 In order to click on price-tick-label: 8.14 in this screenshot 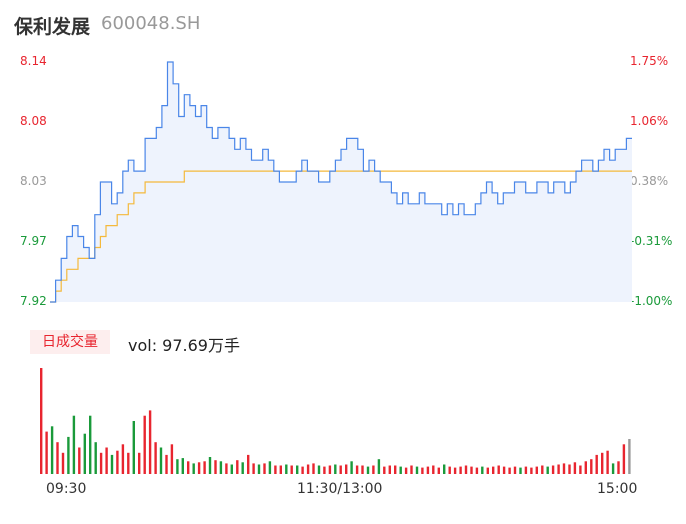, I will do `click(33, 61)`.